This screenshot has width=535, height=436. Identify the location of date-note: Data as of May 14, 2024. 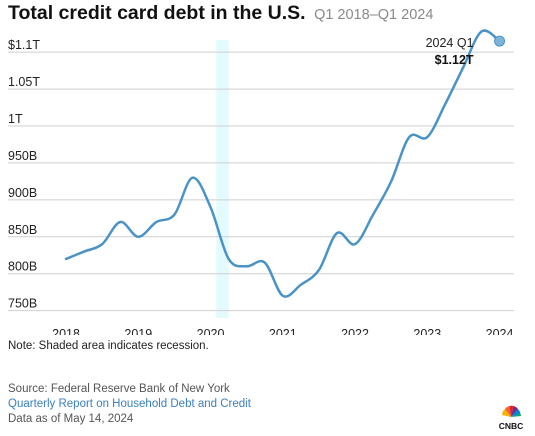
(71, 419).